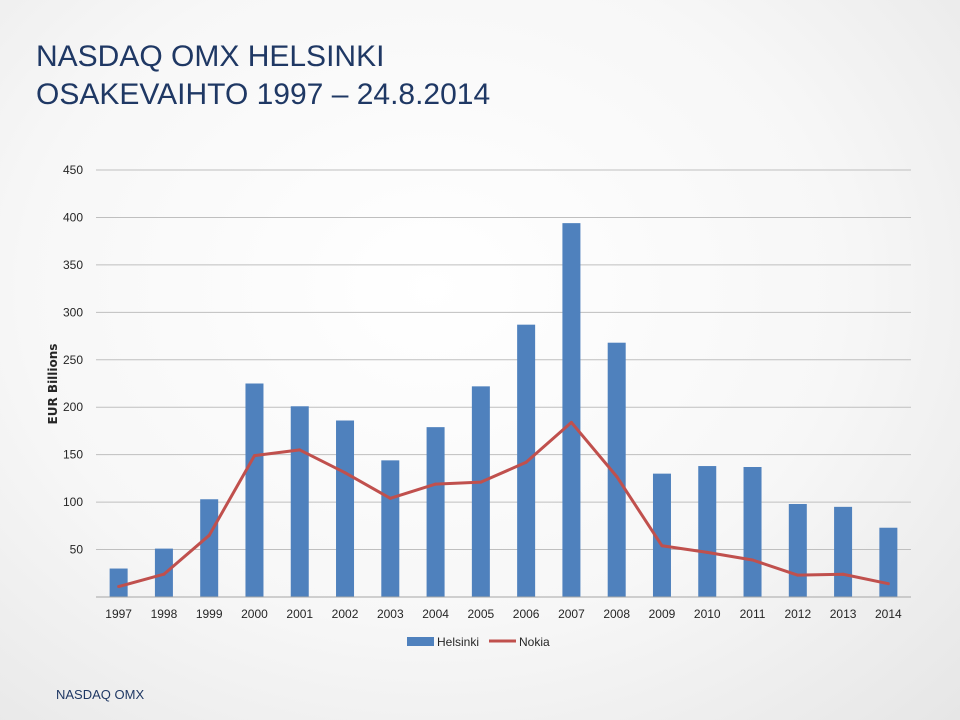 This screenshot has width=960, height=720. I want to click on title-line-1: NASDAQ OMX HELSINKI, so click(210, 56).